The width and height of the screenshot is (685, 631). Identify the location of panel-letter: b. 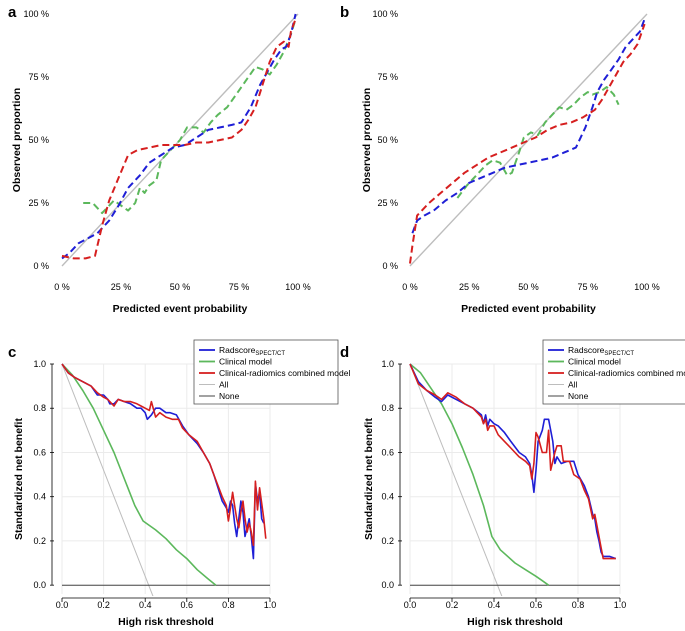
(344, 12).